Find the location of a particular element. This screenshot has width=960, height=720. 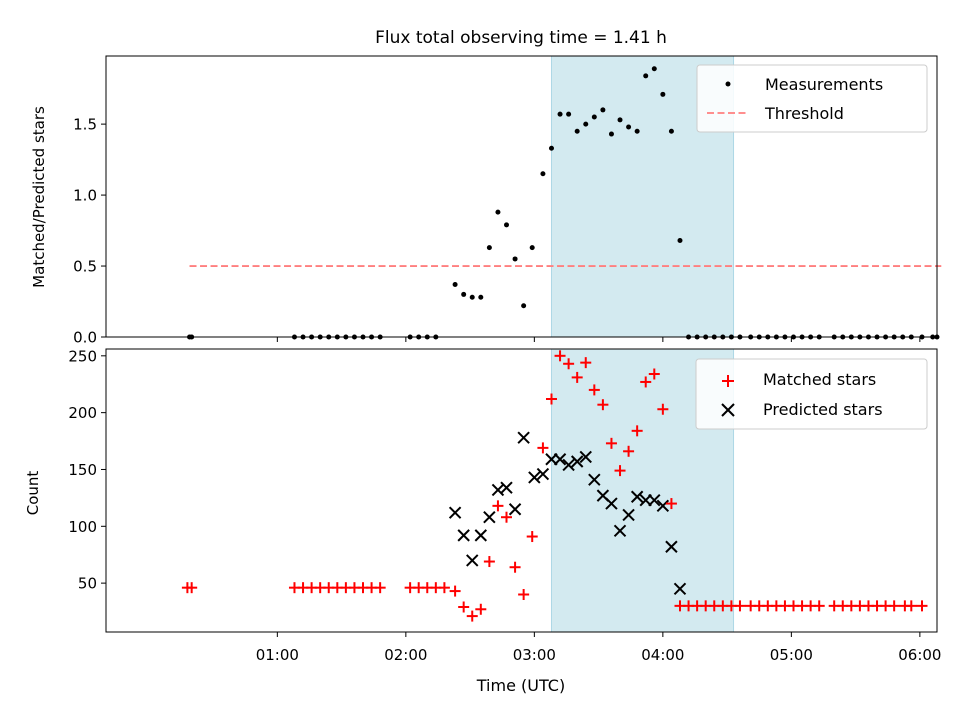

bottom-y-tick-label: 200 is located at coordinates (82, 413).